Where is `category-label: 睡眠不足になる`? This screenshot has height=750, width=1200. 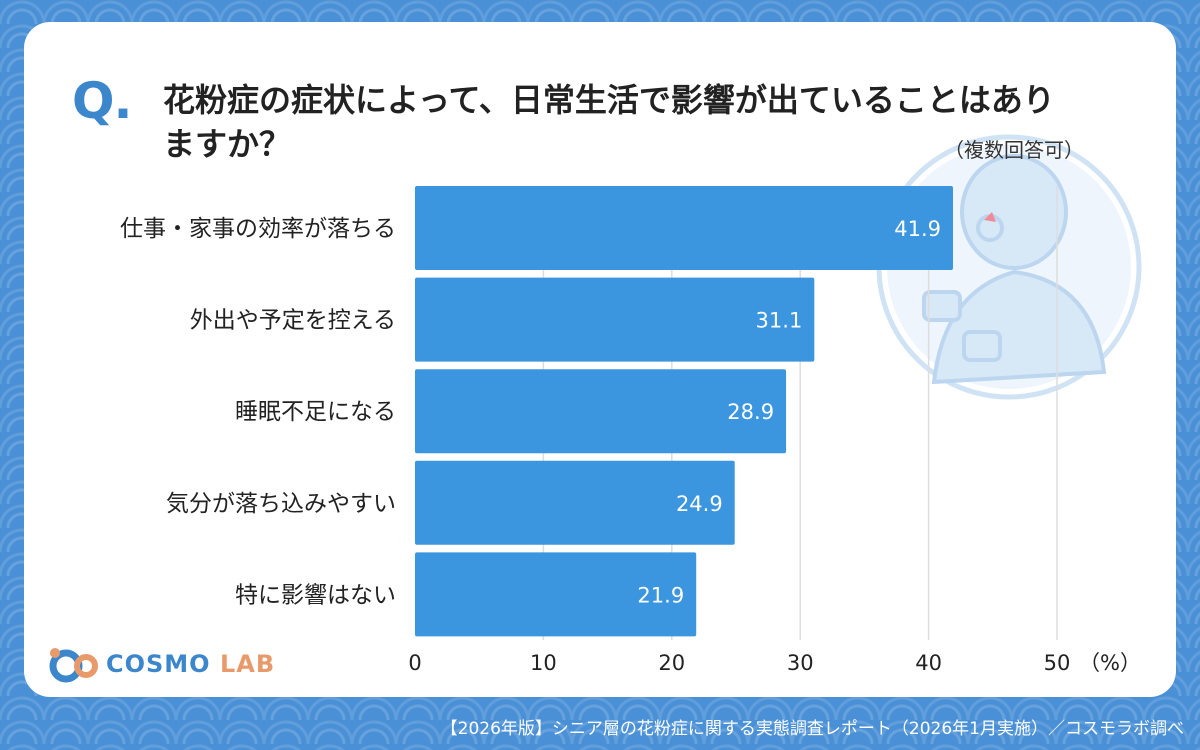
category-label: 睡眠不足になる is located at coordinates (315, 412).